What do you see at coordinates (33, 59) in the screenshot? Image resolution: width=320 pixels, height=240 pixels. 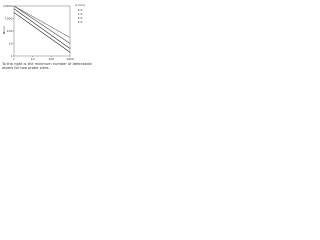 I see `x-tick-label: 10` at bounding box center [33, 59].